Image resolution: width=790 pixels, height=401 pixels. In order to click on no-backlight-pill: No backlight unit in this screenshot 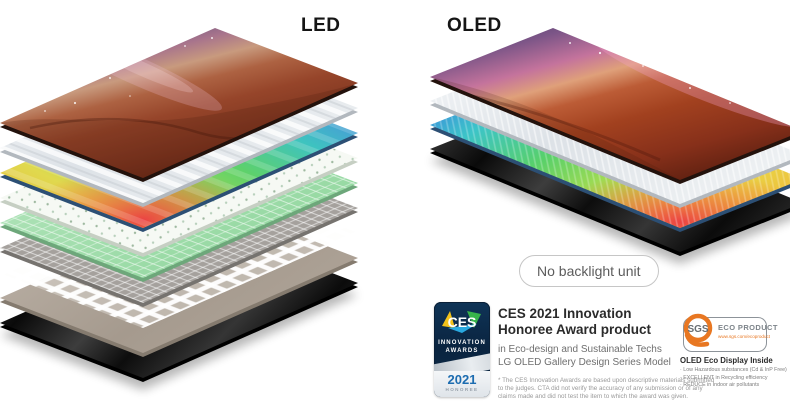, I will do `click(589, 271)`.